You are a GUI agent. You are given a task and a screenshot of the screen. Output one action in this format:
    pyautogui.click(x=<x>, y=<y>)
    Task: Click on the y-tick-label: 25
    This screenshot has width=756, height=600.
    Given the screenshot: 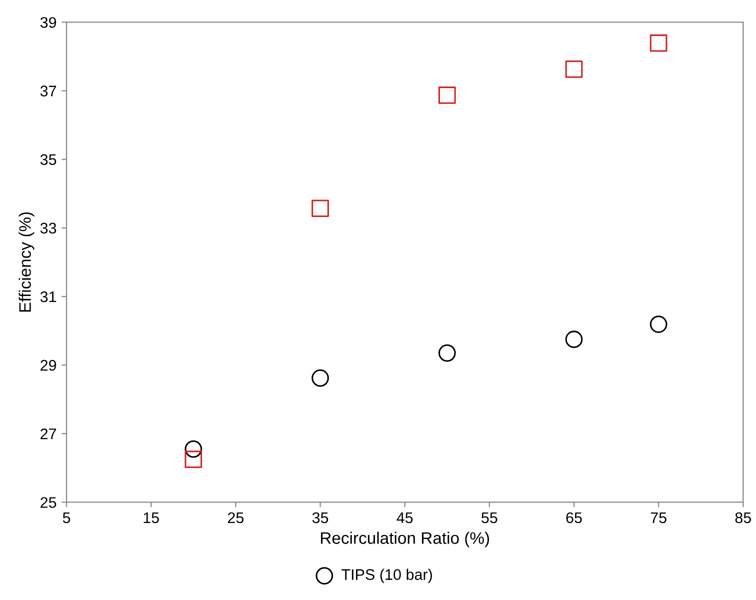 What is the action you would take?
    pyautogui.click(x=48, y=502)
    